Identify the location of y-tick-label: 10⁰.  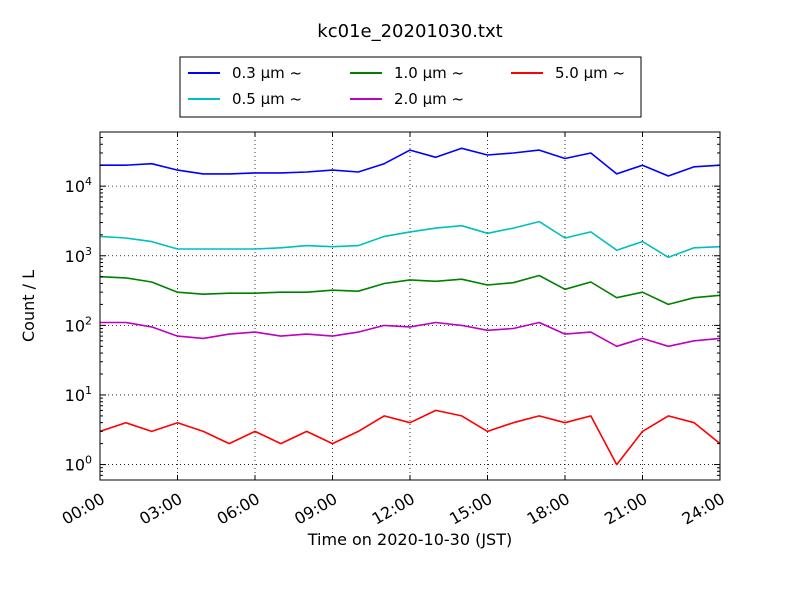
(78, 464).